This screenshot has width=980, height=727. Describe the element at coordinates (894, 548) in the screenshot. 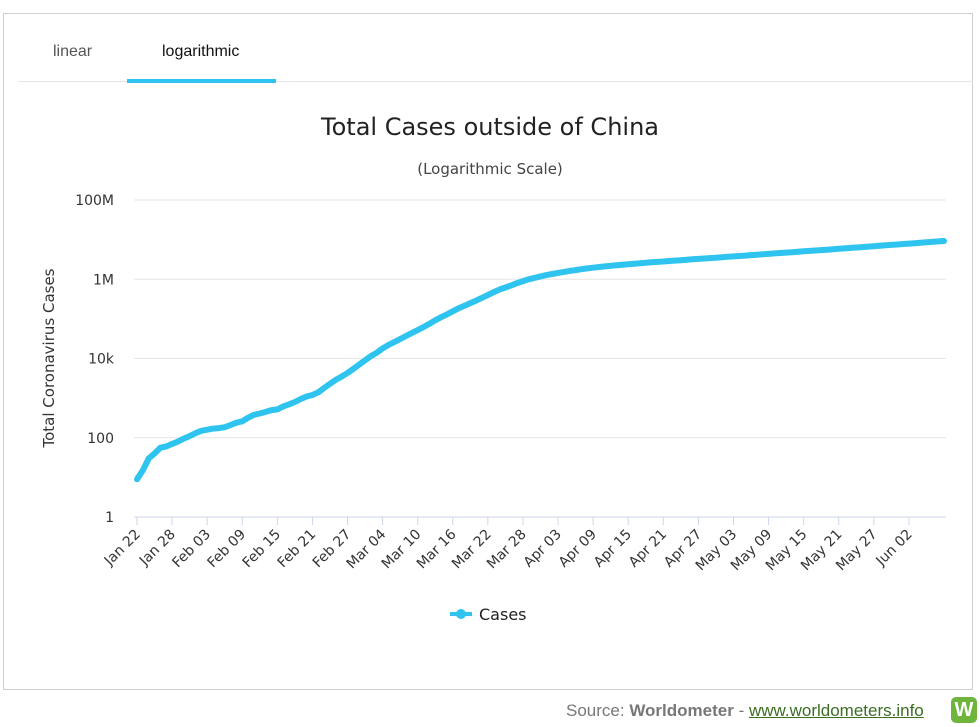

I see `x-tick-label: Jun 02` at that location.